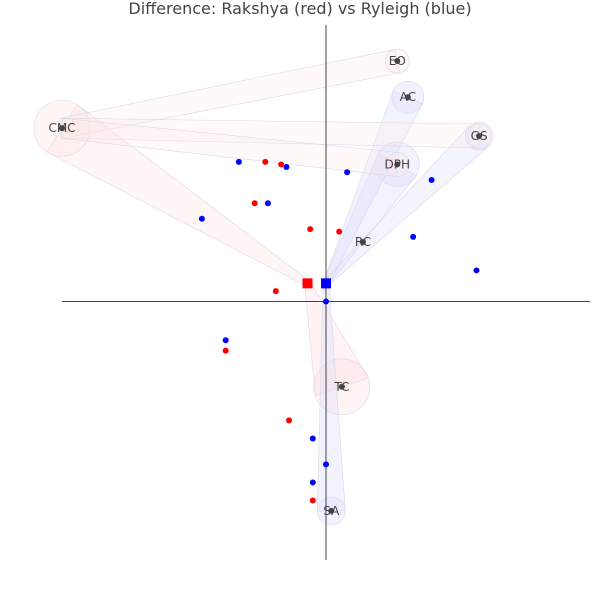 The width and height of the screenshot is (600, 600). I want to click on anchor-ac-label: AC, so click(408, 97).